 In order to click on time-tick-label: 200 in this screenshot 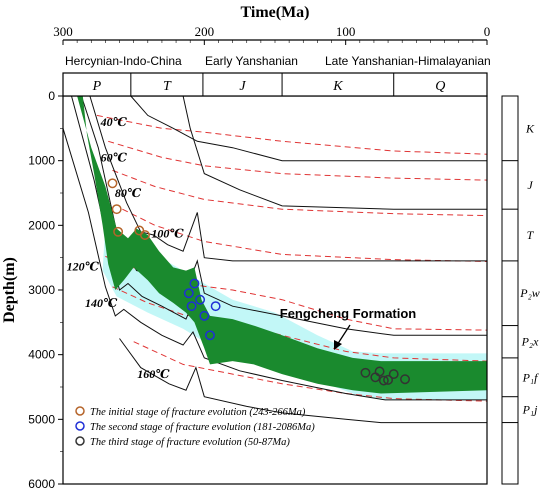, I will do `click(205, 31)`.